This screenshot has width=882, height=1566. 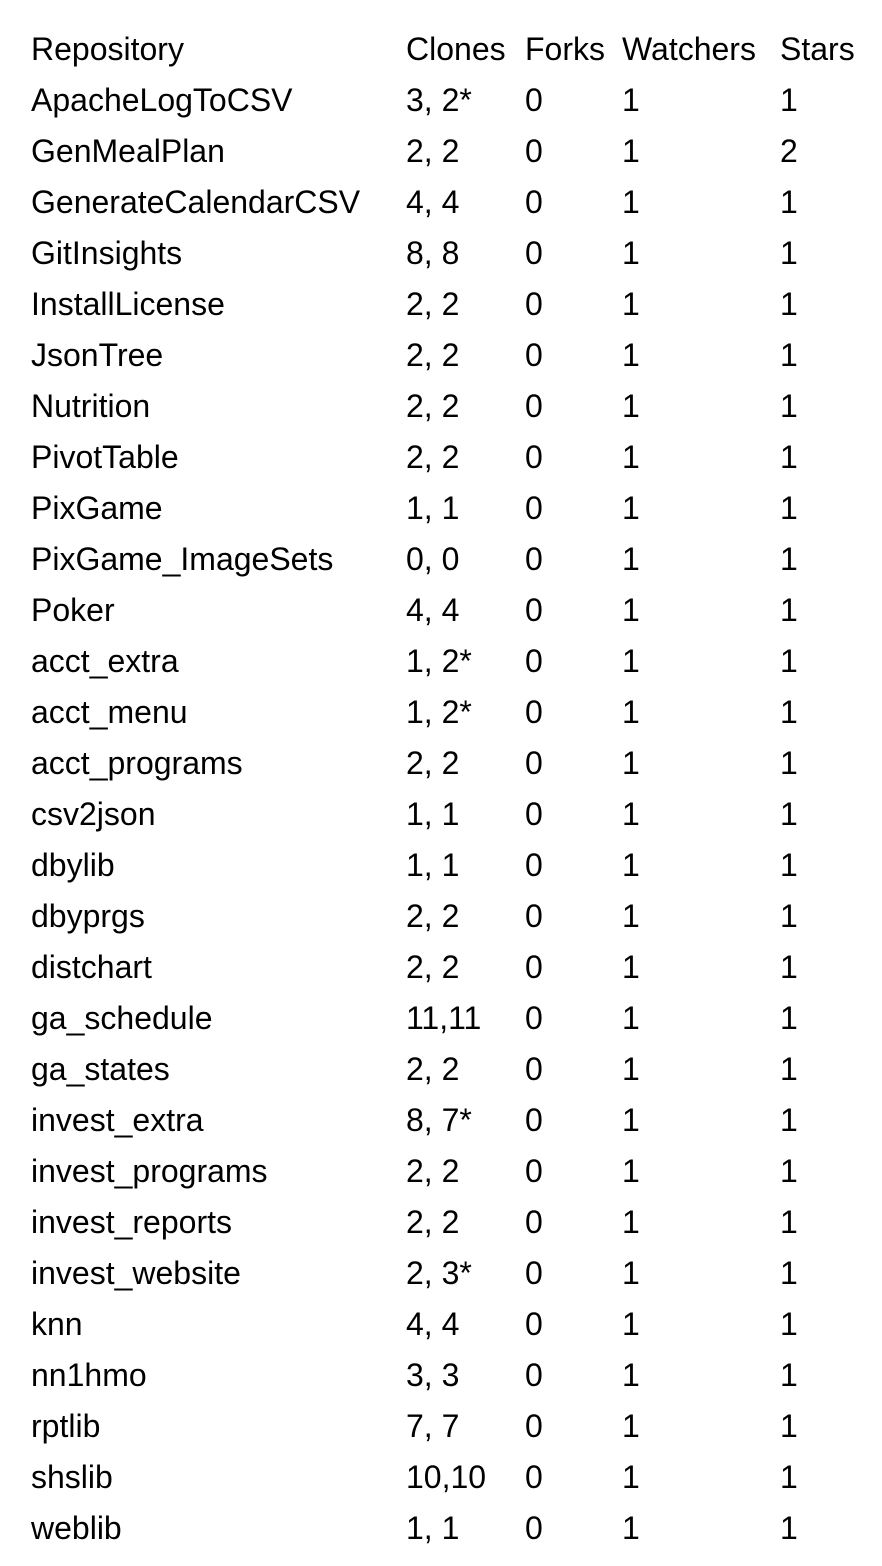 What do you see at coordinates (445, 1273) in the screenshot?
I see `table-row: invest_website 2, 3* 0 1 1` at bounding box center [445, 1273].